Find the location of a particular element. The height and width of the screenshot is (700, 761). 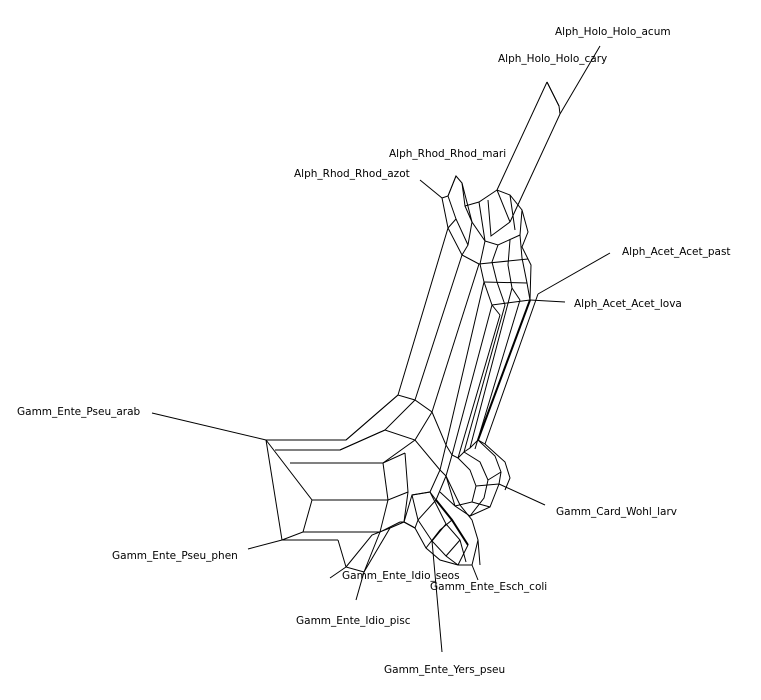

label-yers-pseu: Gamm_Ente_Yers_pseu is located at coordinates (444, 670).